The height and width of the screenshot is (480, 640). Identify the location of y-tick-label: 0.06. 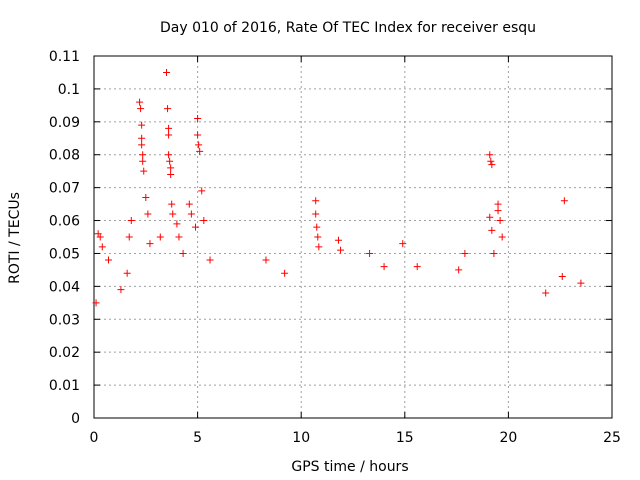
(64, 222).